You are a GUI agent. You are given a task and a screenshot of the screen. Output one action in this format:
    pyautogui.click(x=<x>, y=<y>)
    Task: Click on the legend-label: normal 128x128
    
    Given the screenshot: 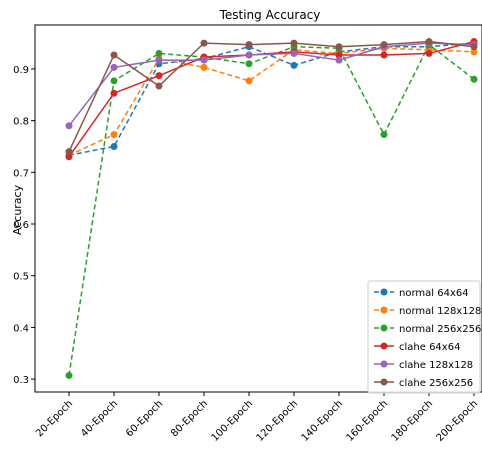 What is the action you would take?
    pyautogui.click(x=440, y=311)
    